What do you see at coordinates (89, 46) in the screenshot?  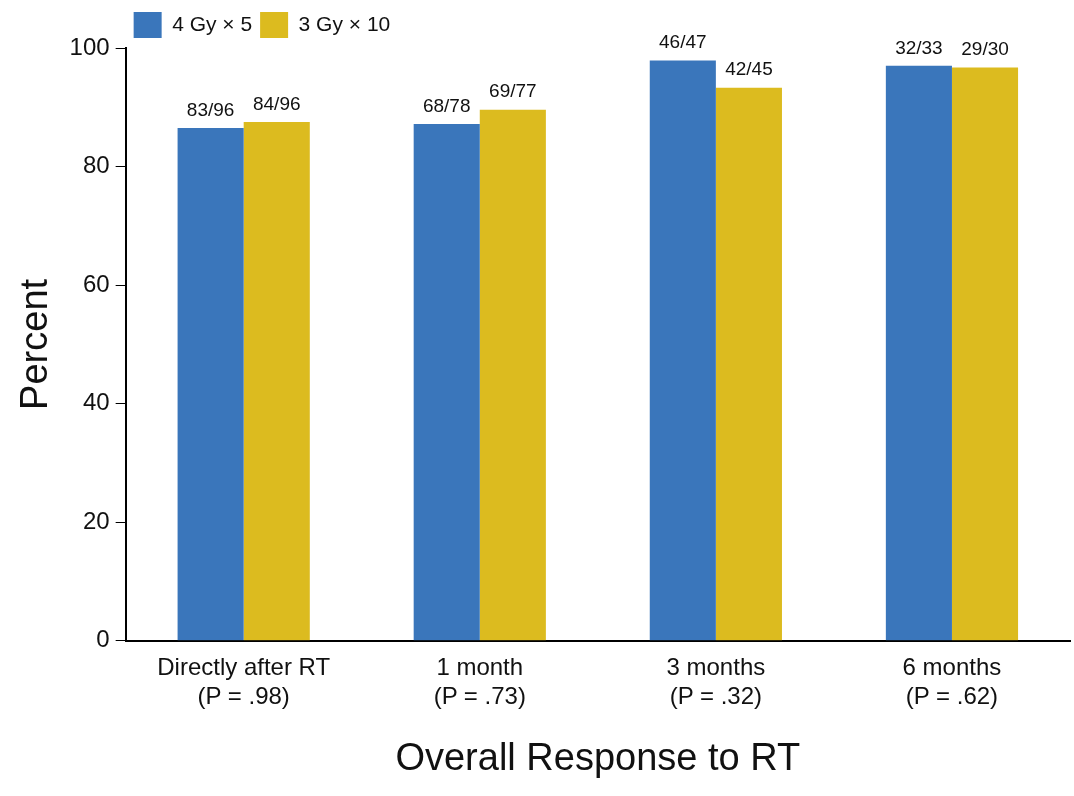 I see `y-tick-label: 100` at bounding box center [89, 46].